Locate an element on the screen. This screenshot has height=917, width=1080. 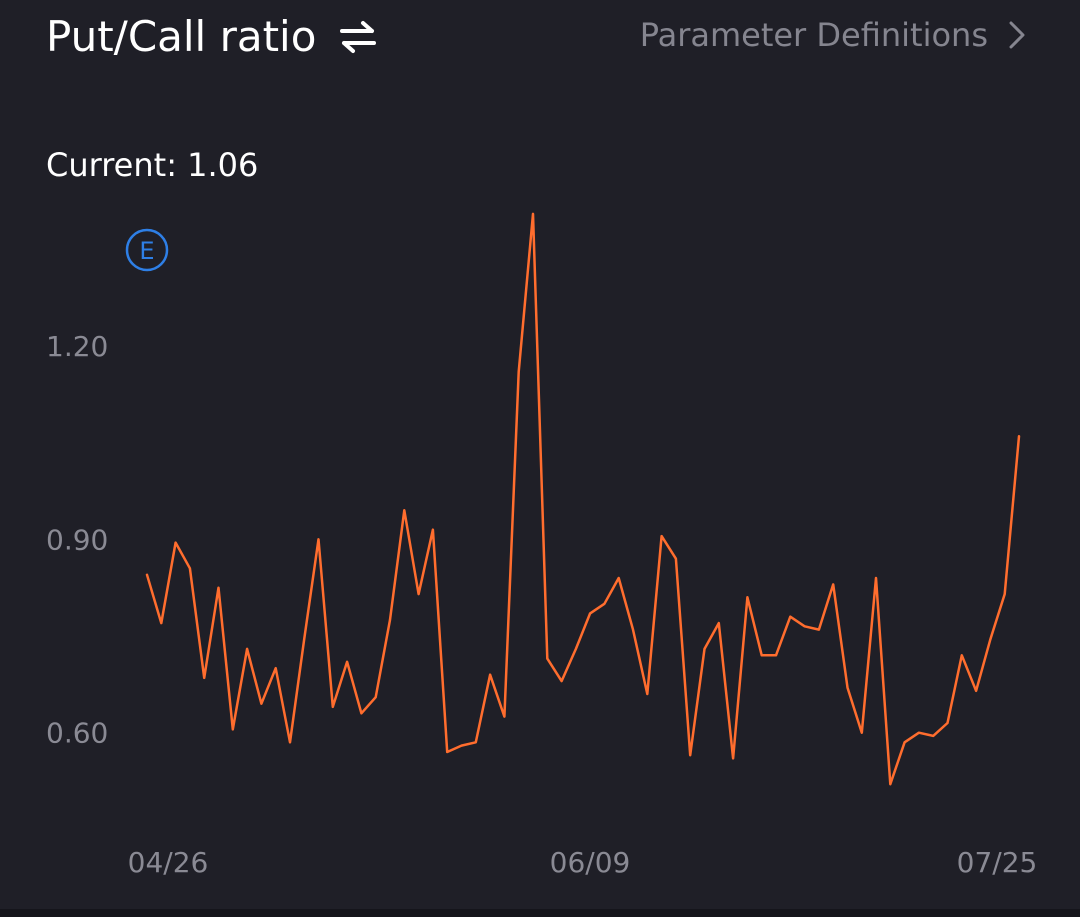
parameter-definitions-label: Parameter Definitions is located at coordinates (813, 35).